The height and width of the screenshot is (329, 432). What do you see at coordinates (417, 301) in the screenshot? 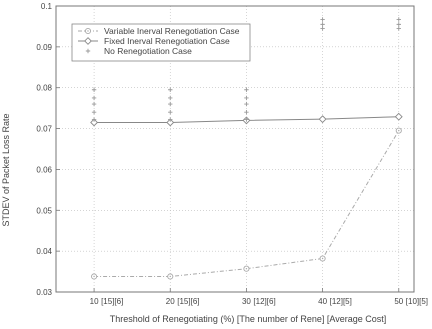
I see `x-tick-extra-label: [10][5]` at bounding box center [417, 301].